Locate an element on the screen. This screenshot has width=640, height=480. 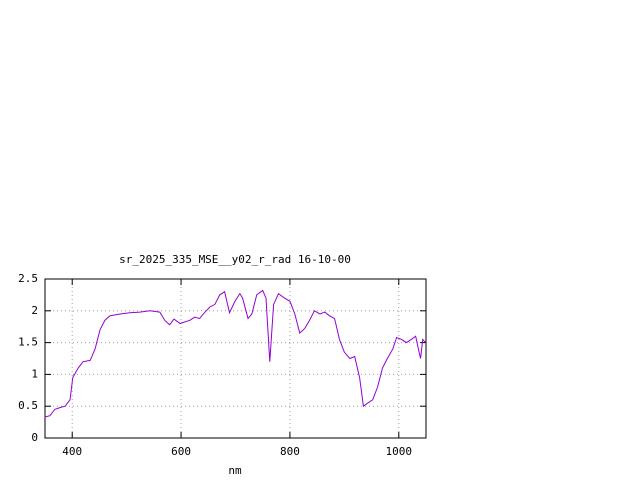
y-tick-label: 2.5 is located at coordinates (28, 278).